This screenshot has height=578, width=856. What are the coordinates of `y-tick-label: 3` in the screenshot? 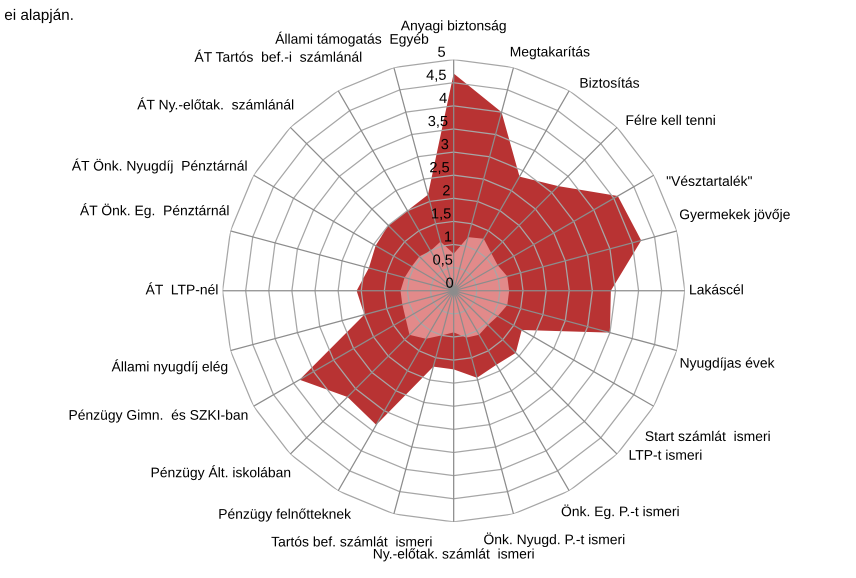 It's located at (444, 144).